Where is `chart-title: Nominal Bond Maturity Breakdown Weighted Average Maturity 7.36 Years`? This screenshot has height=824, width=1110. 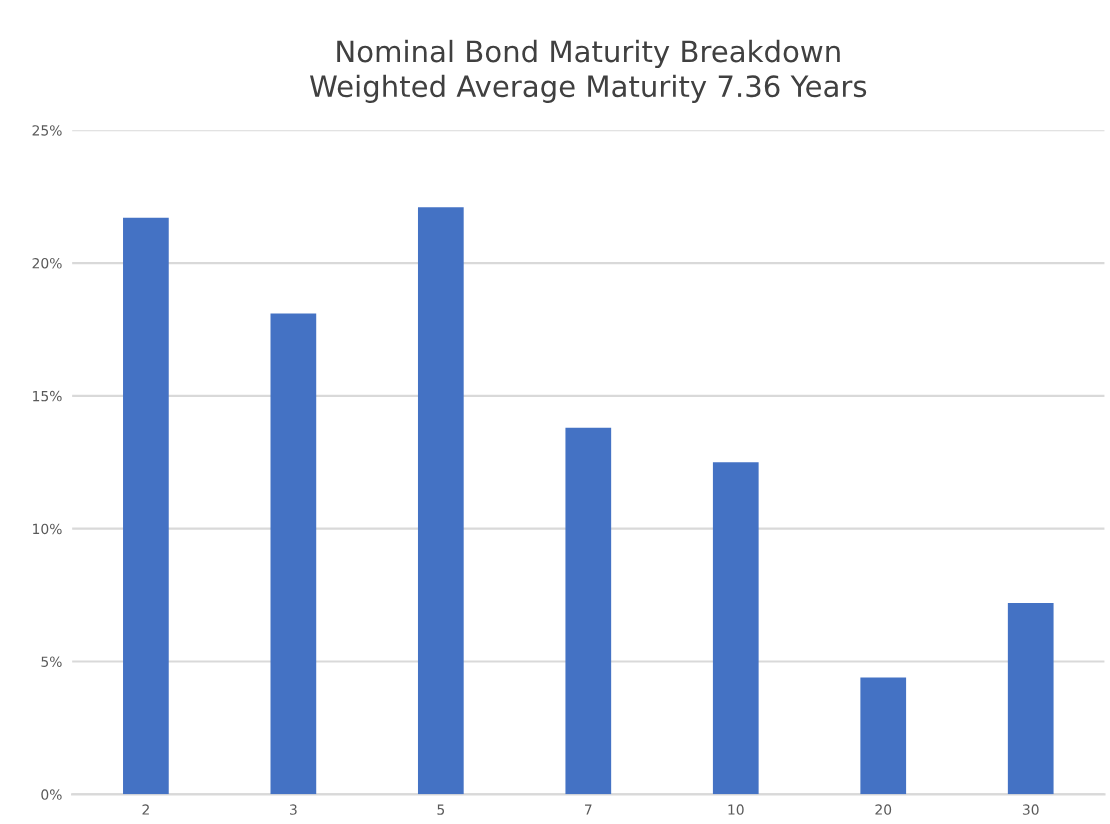
chart-title: Nominal Bond Maturity Breakdown Weighted Average Maturity 7.36 Years is located at coordinates (588, 71).